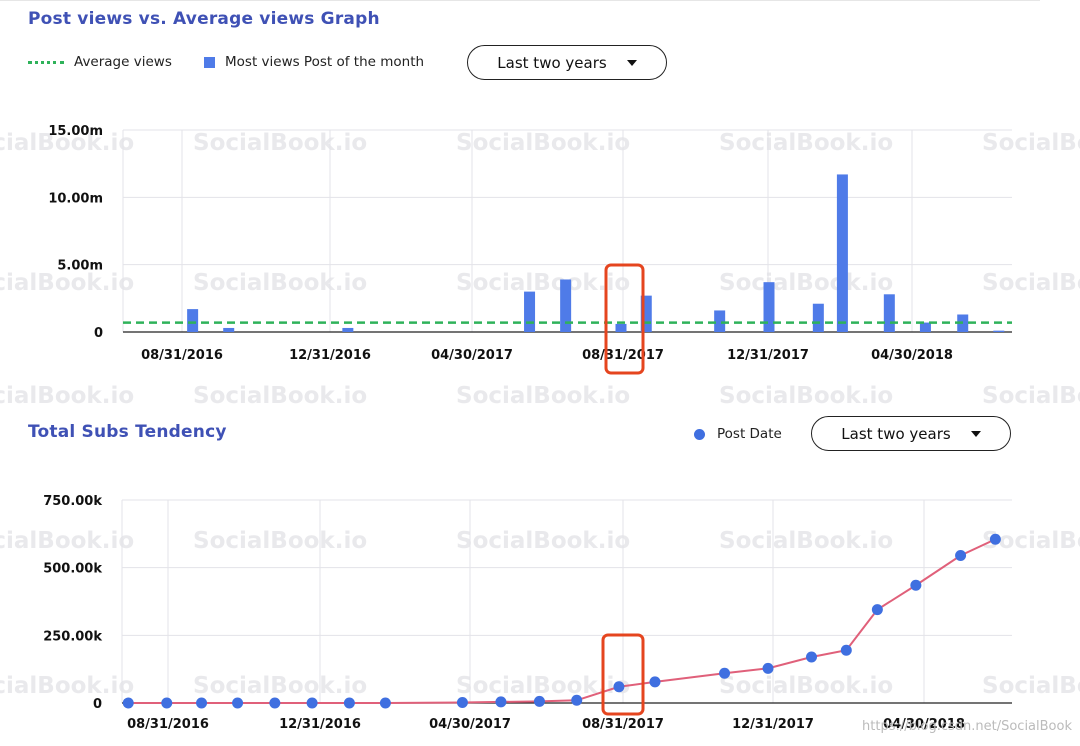 This screenshot has width=1080, height=746. What do you see at coordinates (72, 501) in the screenshot?
I see `y-tick-label: 750.00k` at bounding box center [72, 501].